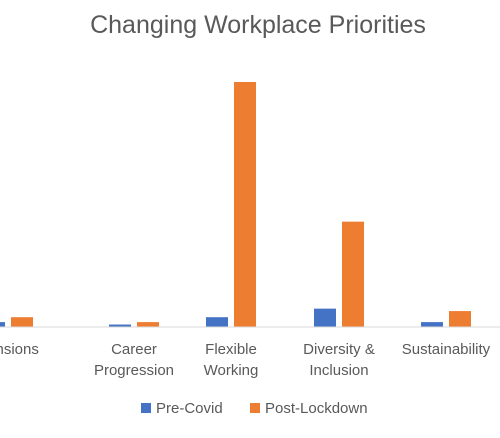  I want to click on legend-label-pre-covid: Pre-Covid, so click(189, 408).